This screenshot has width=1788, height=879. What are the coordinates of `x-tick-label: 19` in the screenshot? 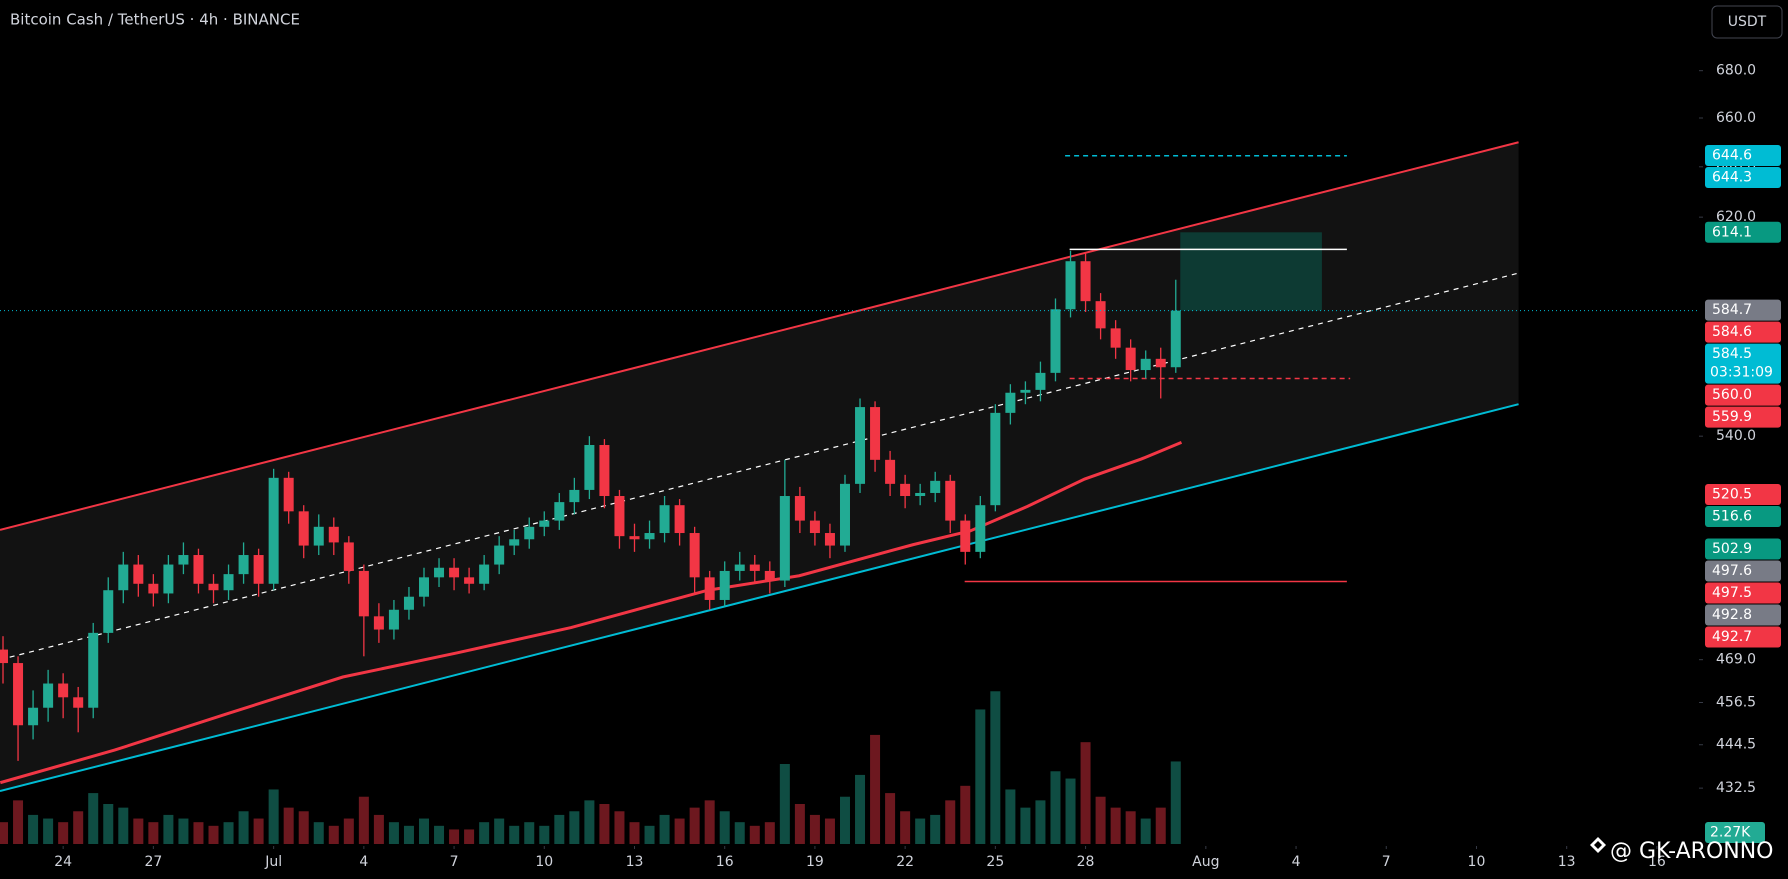 It's located at (815, 862).